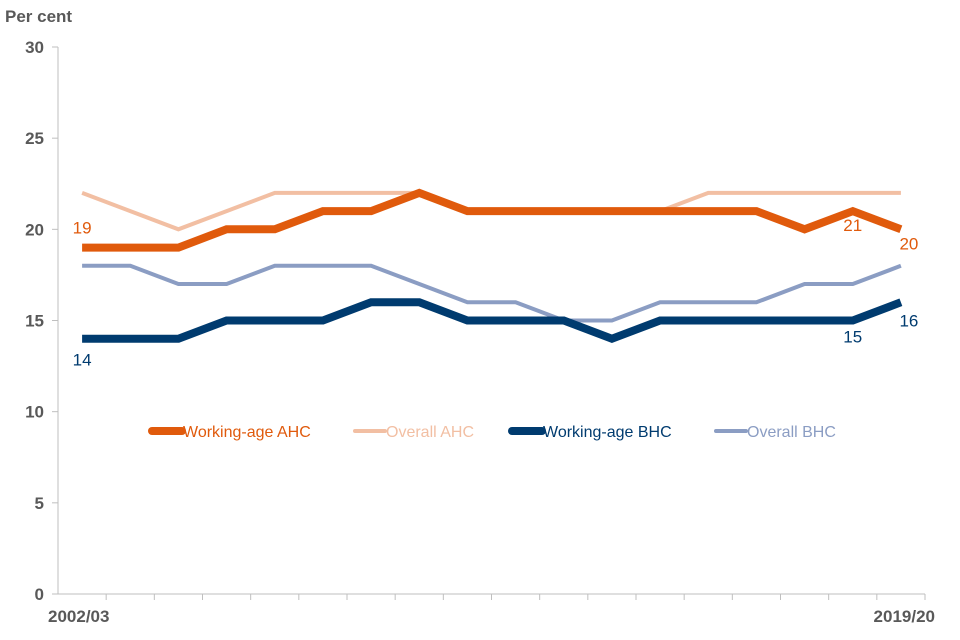 Image resolution: width=960 pixels, height=640 pixels. What do you see at coordinates (34, 47) in the screenshot?
I see `y-tick-label: 30` at bounding box center [34, 47].